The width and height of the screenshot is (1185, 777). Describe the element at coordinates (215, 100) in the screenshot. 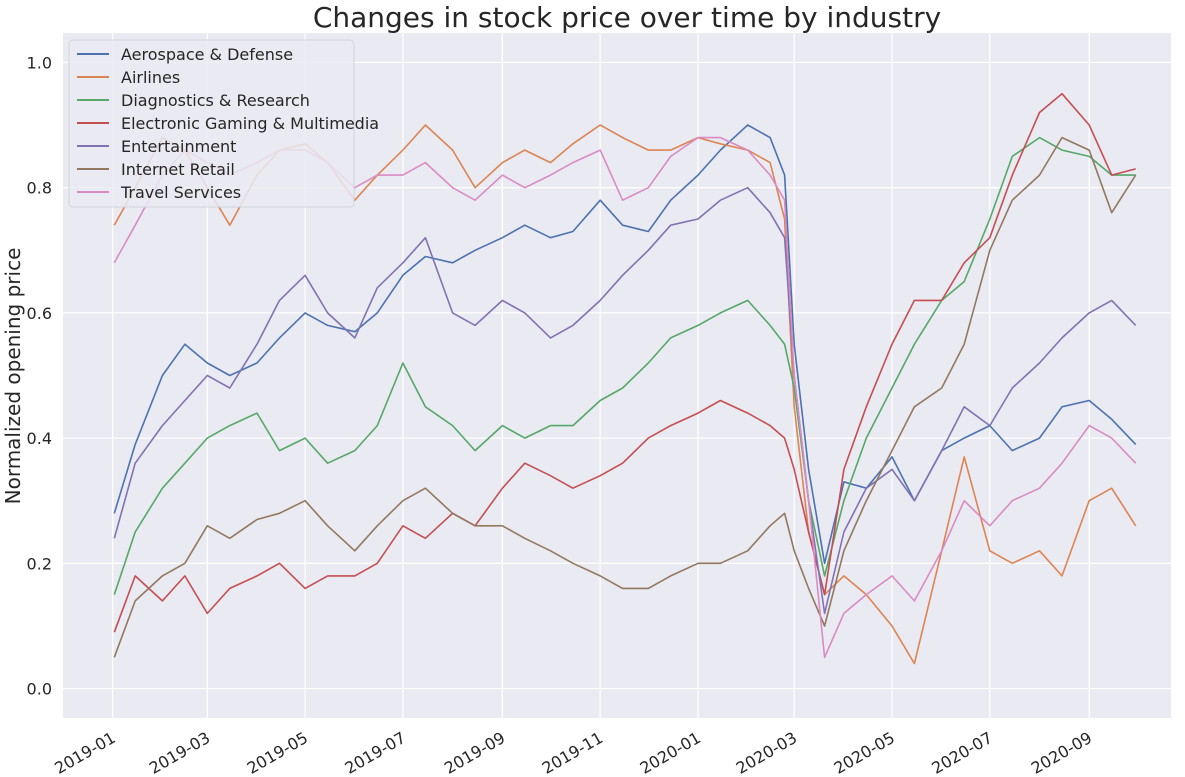

I see `legend-label: Diagnostics & Research` at that location.